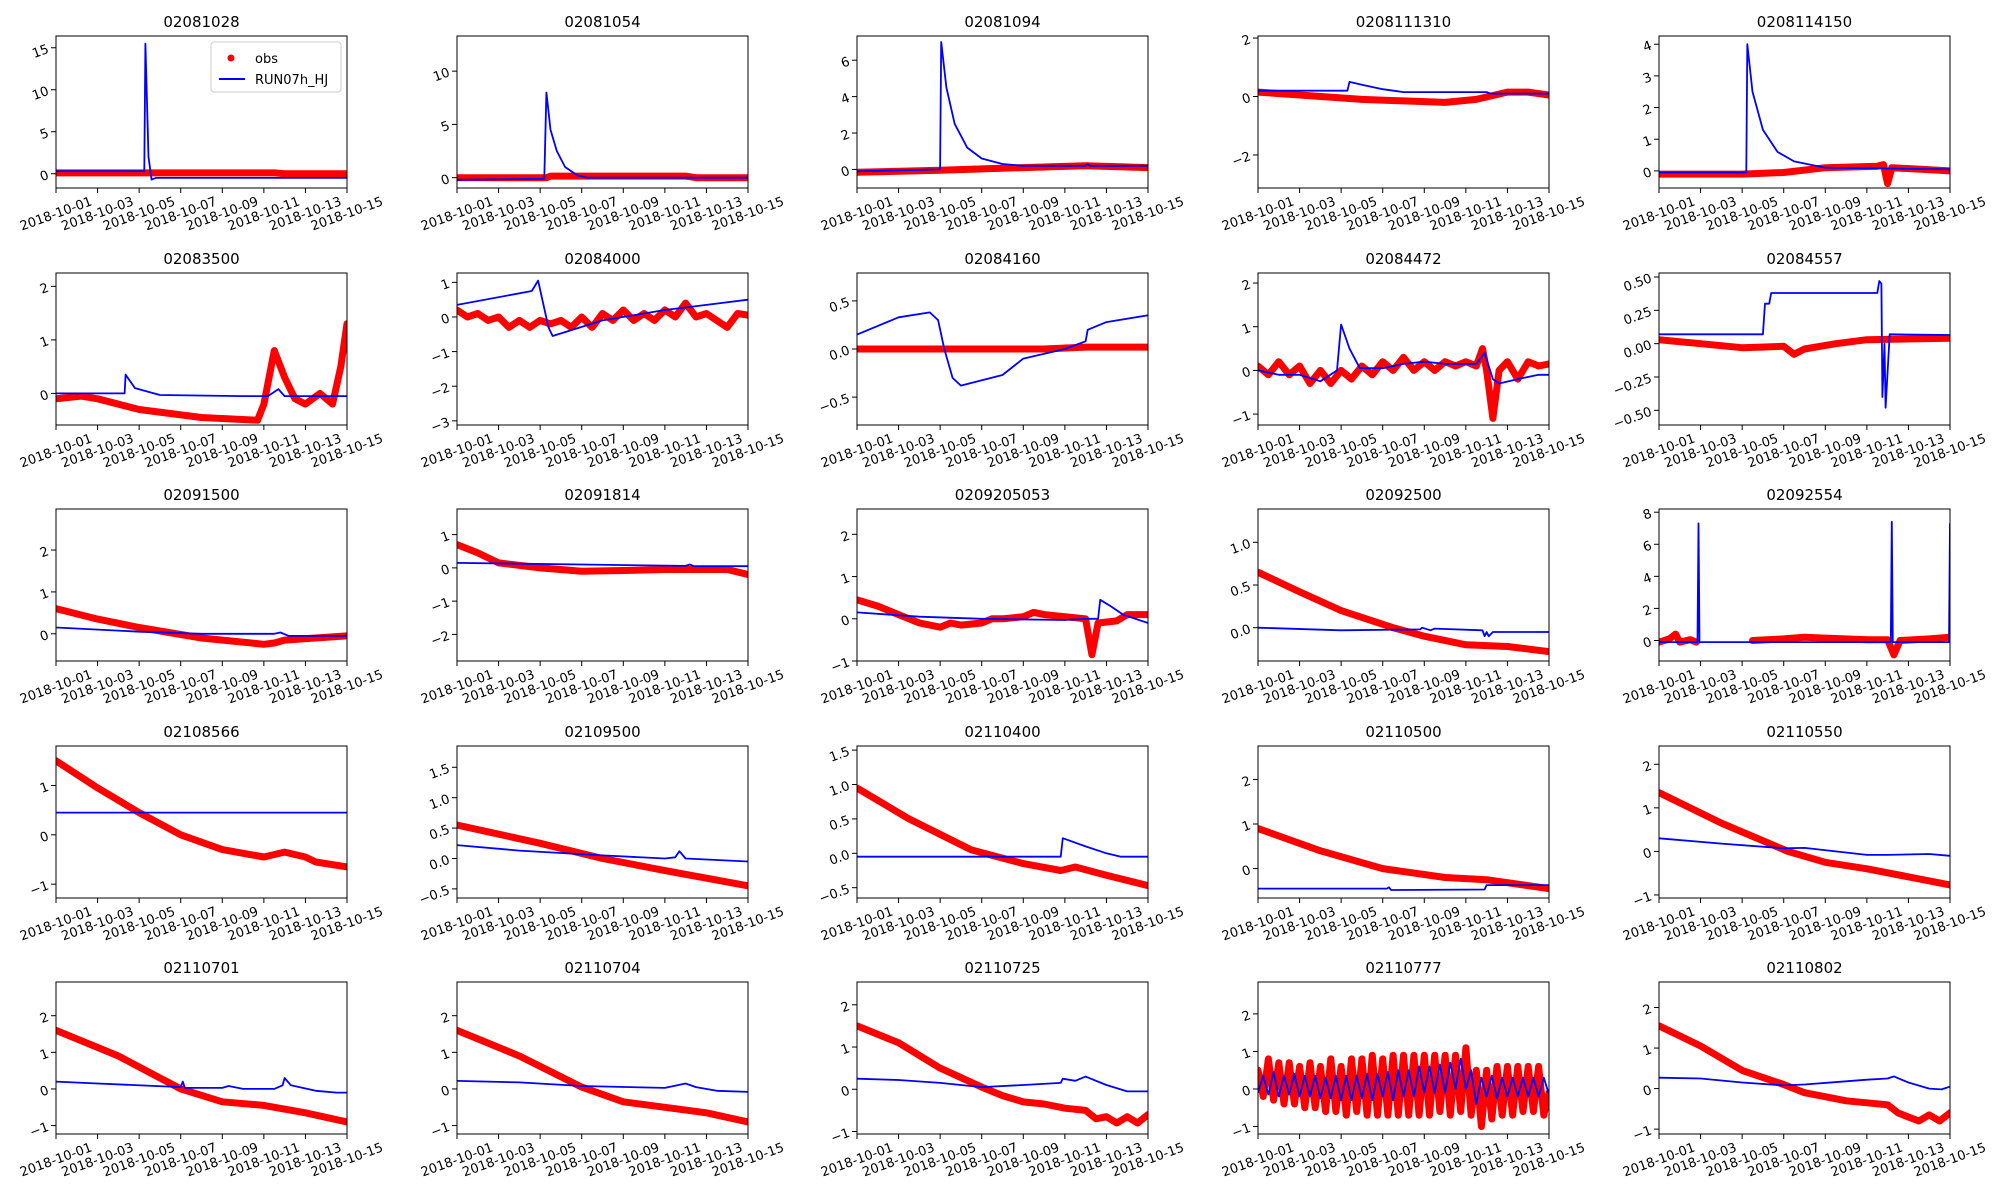 Image resolution: width=2000 pixels, height=1200 pixels. What do you see at coordinates (1403, 968) in the screenshot?
I see `subplot-title: 02110777` at bounding box center [1403, 968].